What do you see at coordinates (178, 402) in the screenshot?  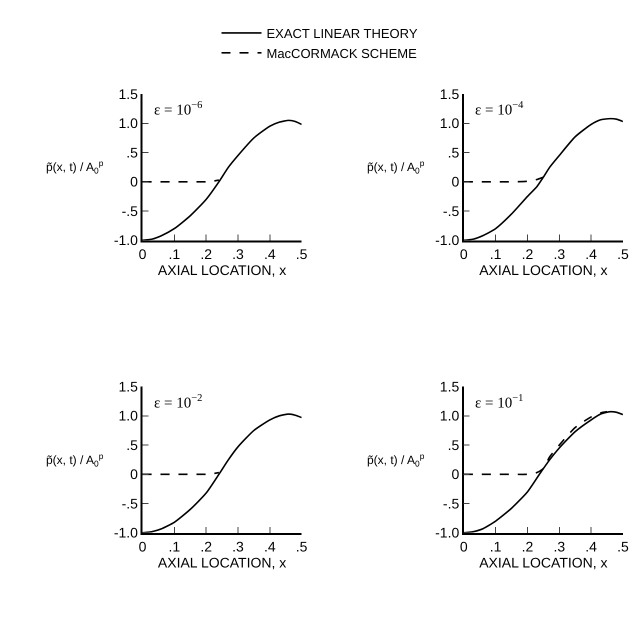 I see `annotation: ε = 10$^{−2}$` at bounding box center [178, 402].